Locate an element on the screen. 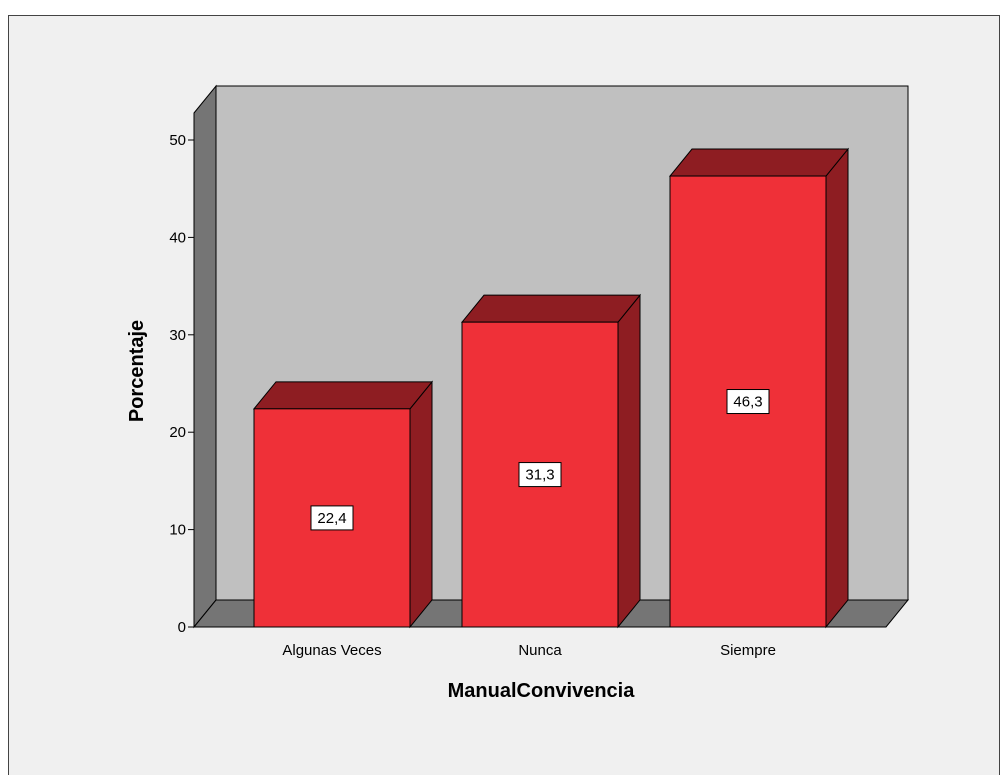  data-label: 46,3 is located at coordinates (747, 402).